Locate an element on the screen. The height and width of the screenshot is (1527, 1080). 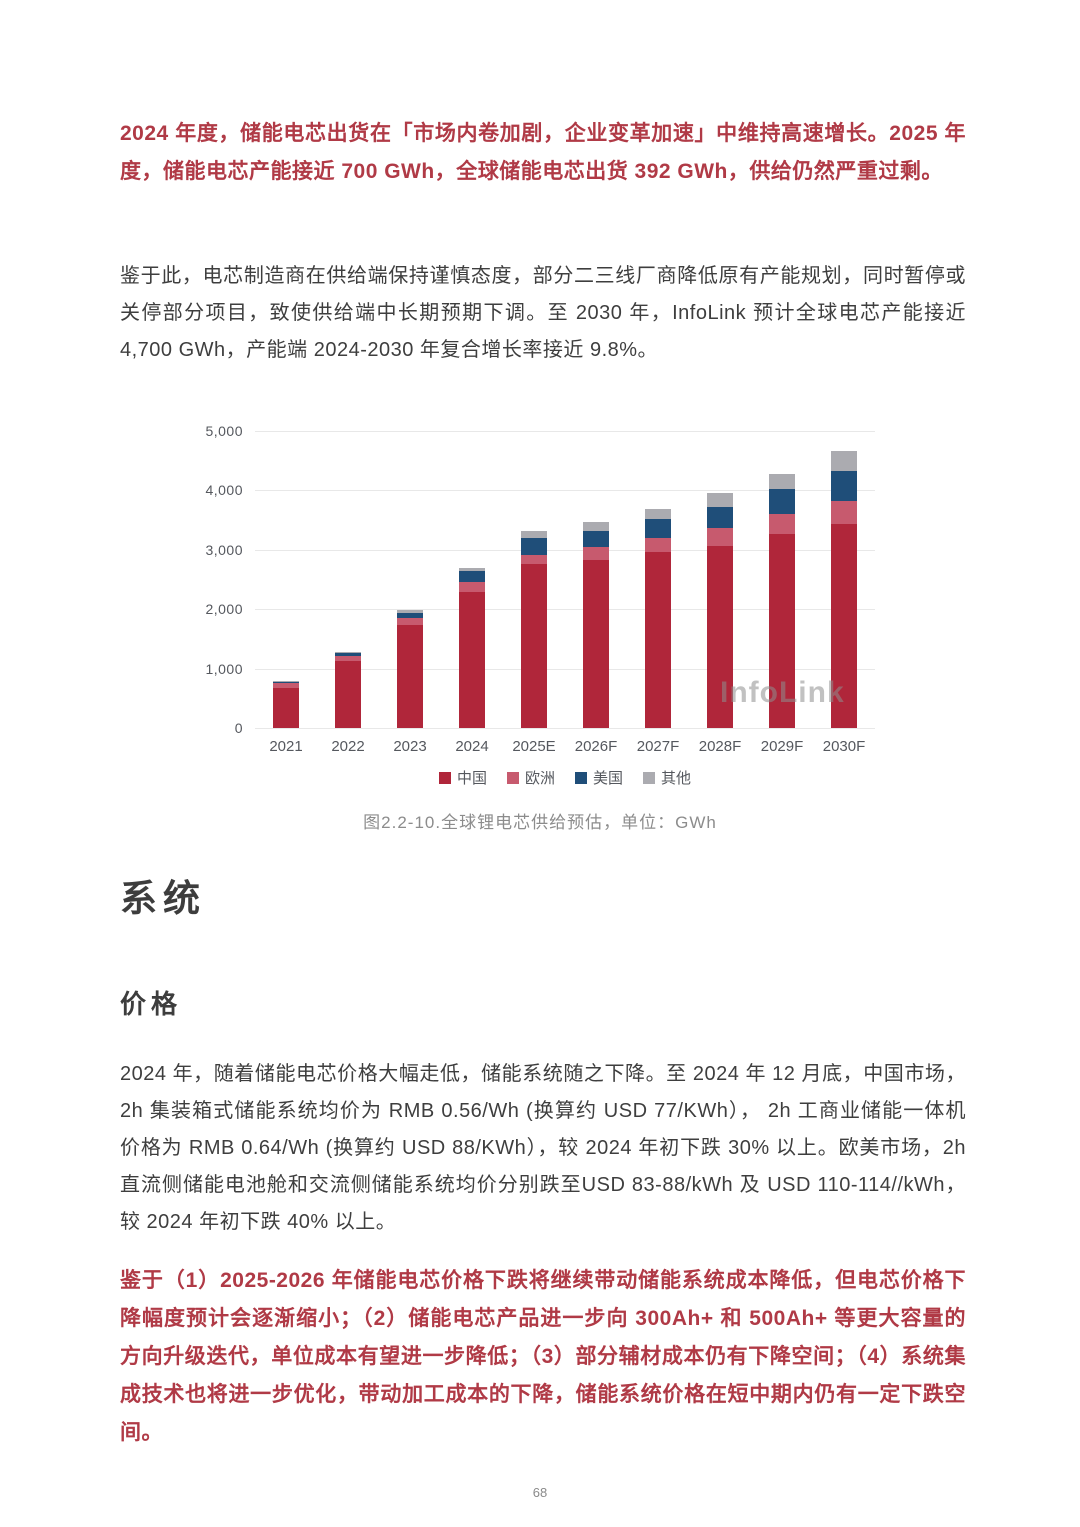
bar-segment-2022-其他 is located at coordinates (348, 653).